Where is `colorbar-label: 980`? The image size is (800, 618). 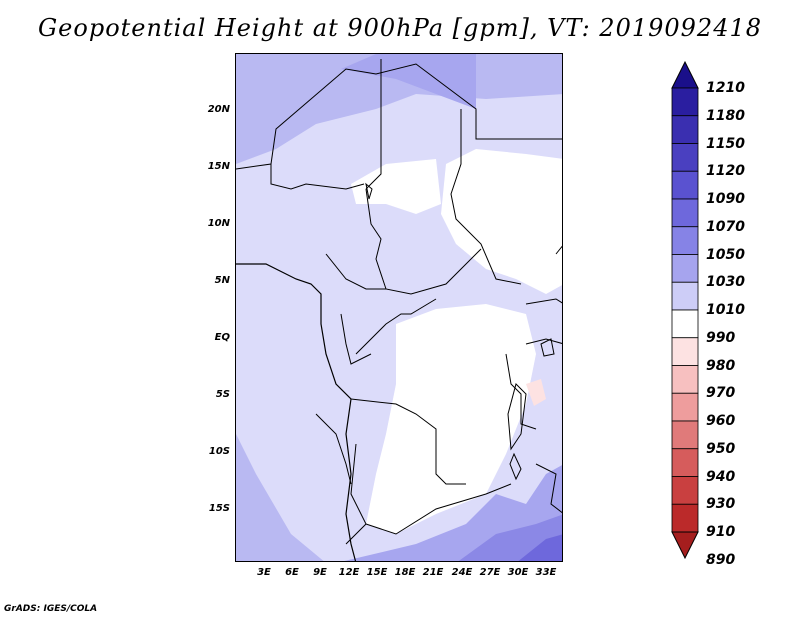 colorbar-label: 980 is located at coordinates (721, 365).